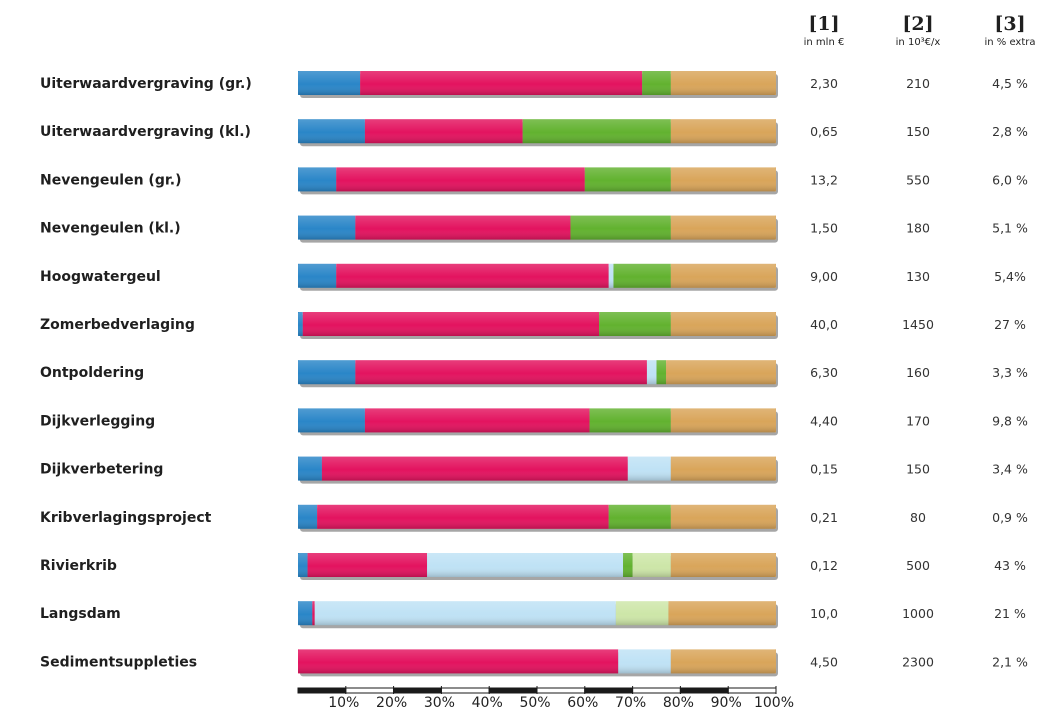 This screenshot has height=710, width=1048. I want to click on value-cell: 9,00, so click(824, 276).